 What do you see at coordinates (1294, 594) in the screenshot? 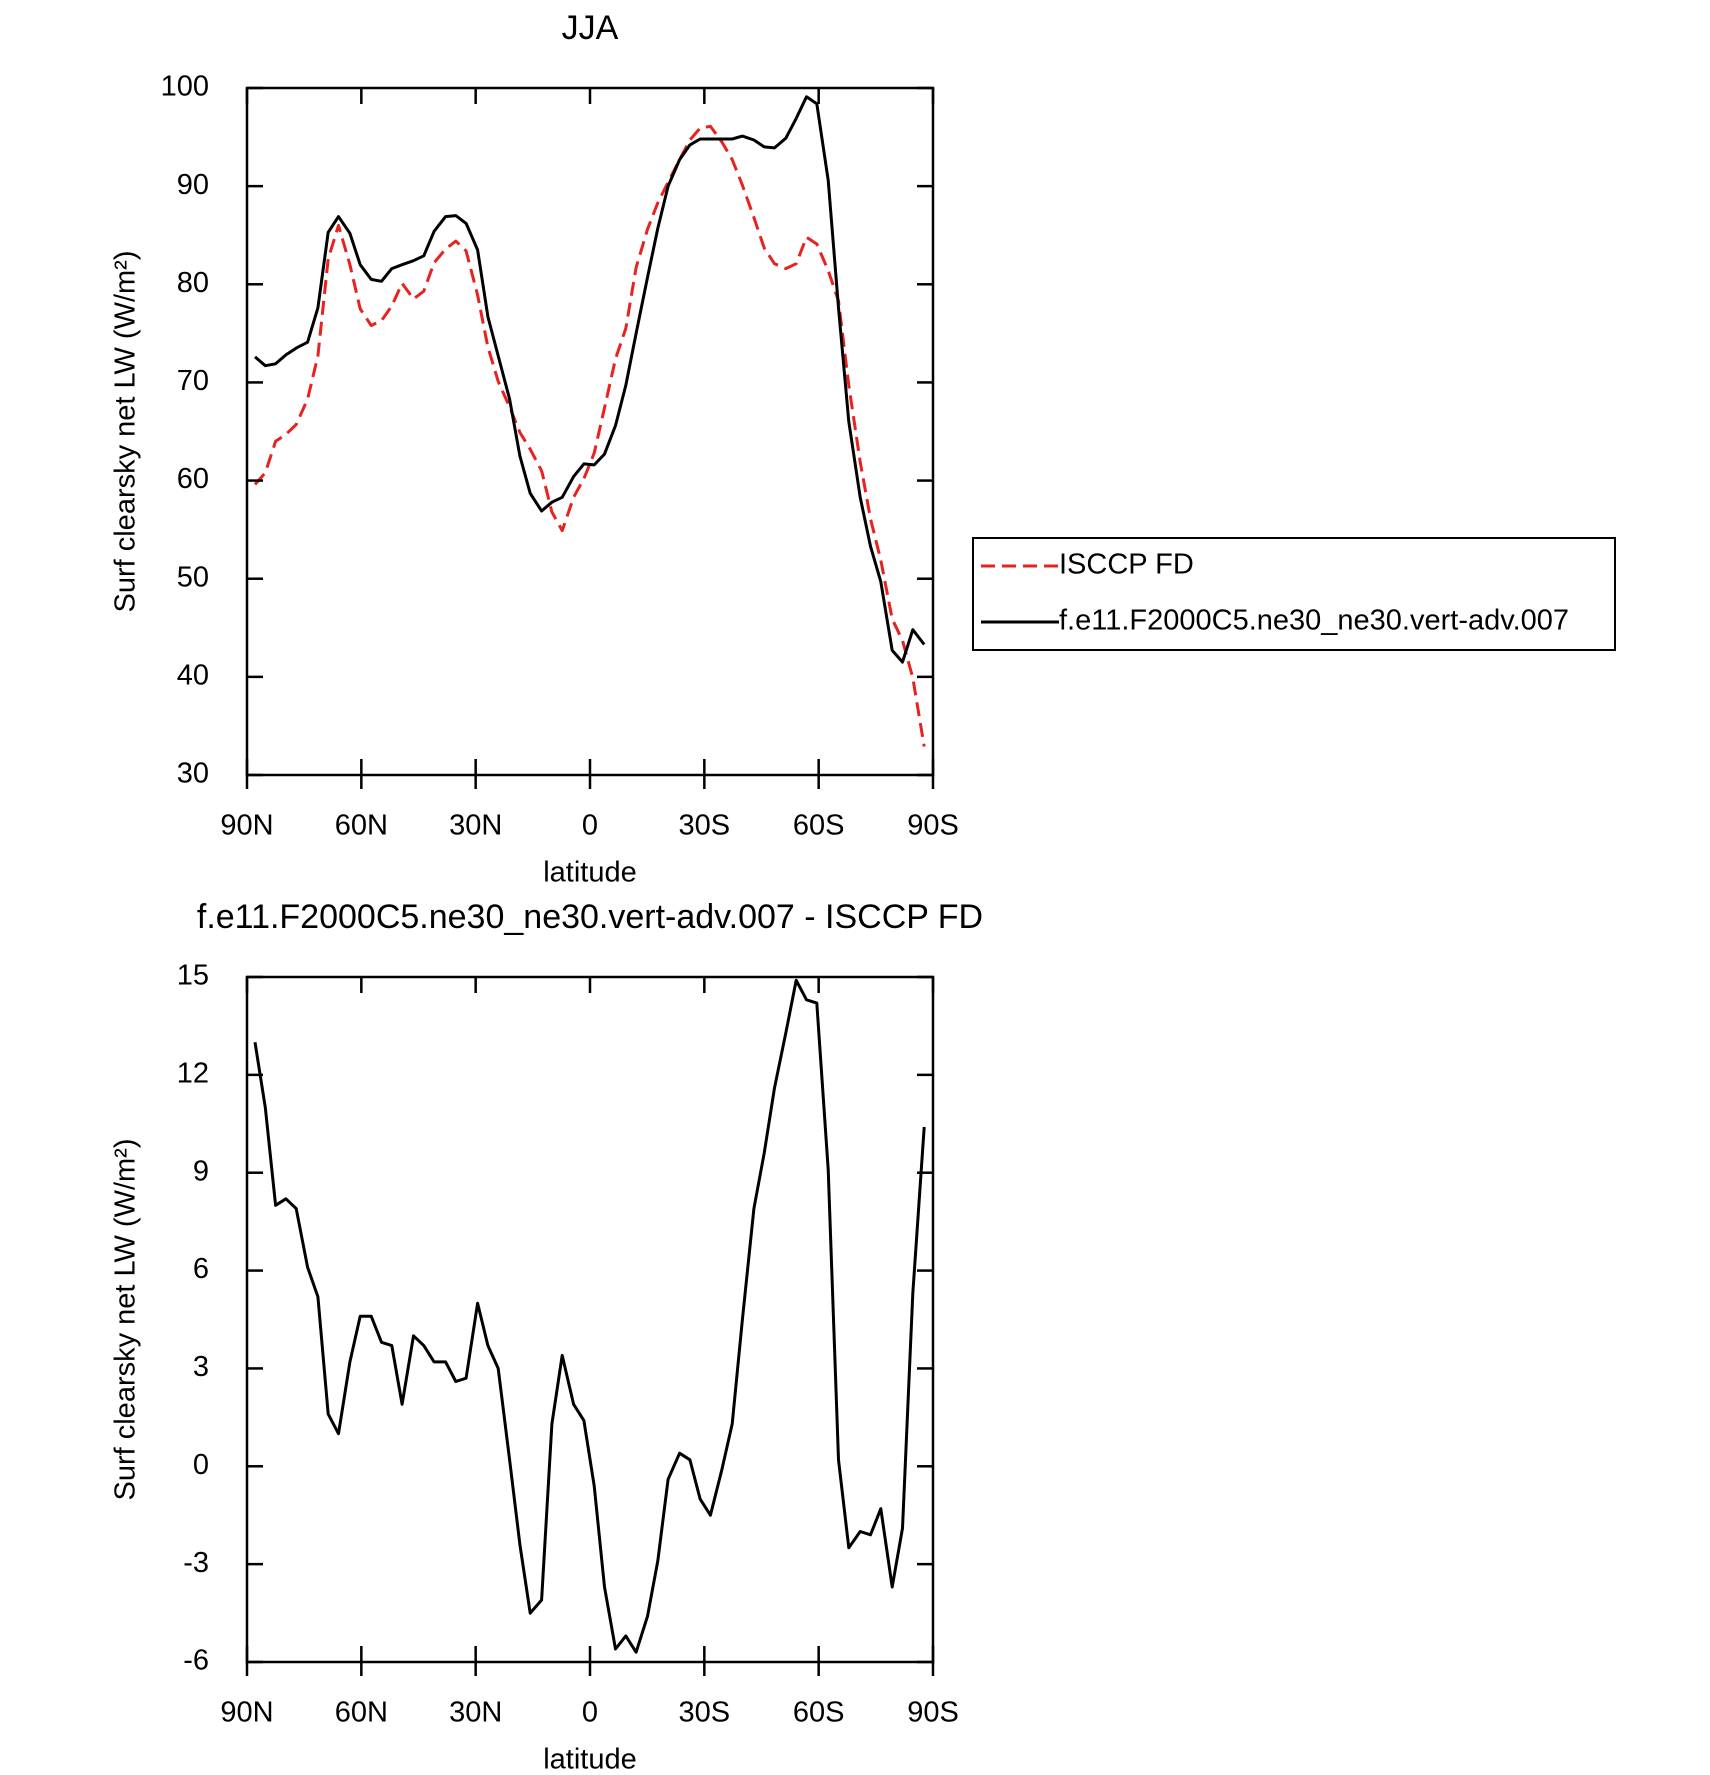
I see `legend-box` at bounding box center [1294, 594].